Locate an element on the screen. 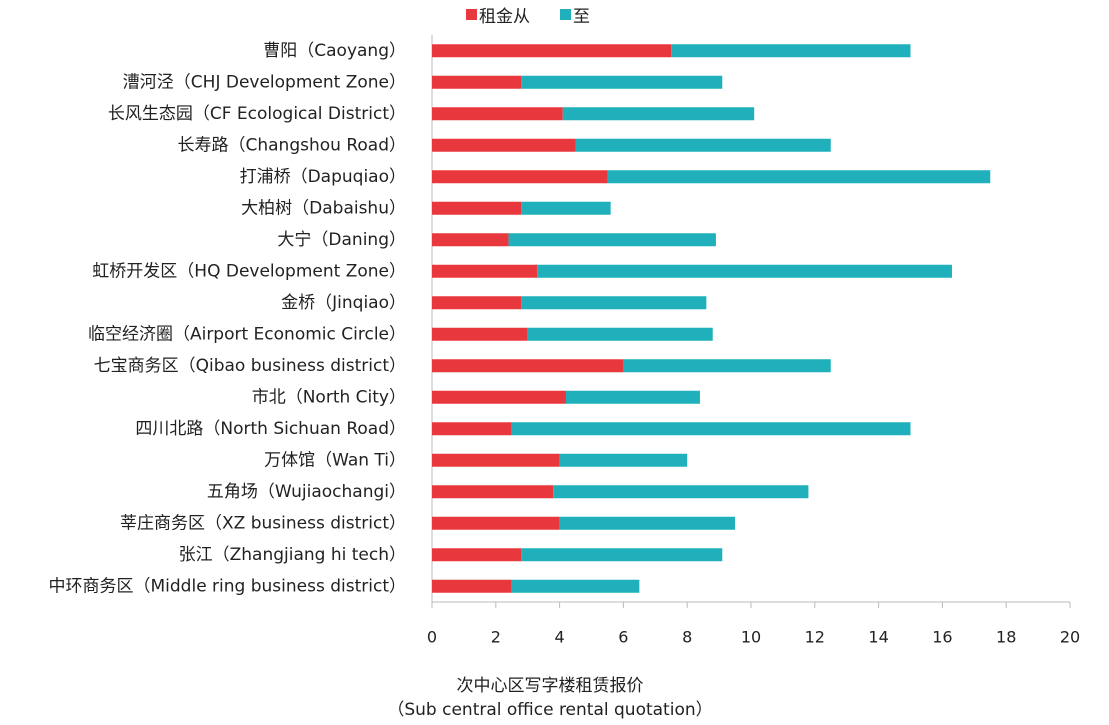 The width and height of the screenshot is (1109, 725). x-tick-label: 14 is located at coordinates (878, 637).